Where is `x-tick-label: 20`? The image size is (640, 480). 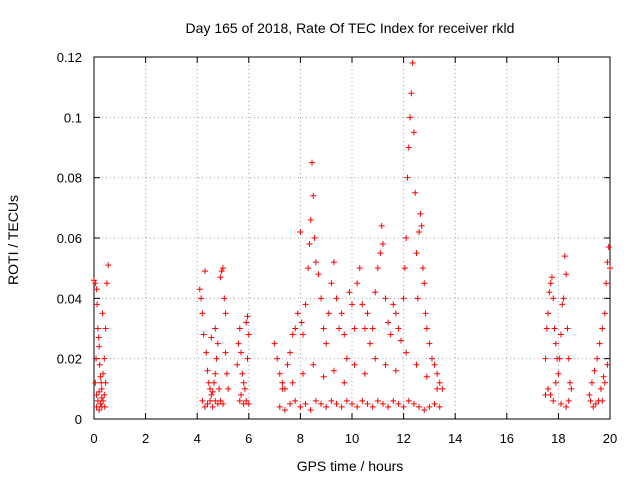 x-tick-label: 20 is located at coordinates (610, 438).